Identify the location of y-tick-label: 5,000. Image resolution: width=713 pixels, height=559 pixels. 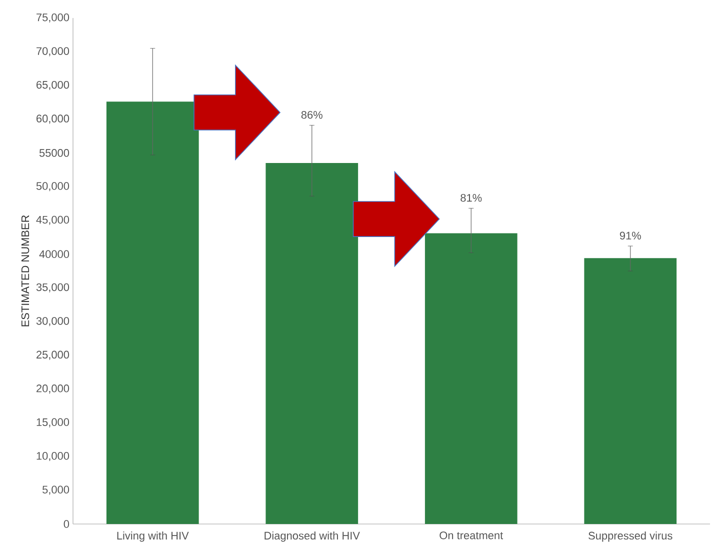
(56, 490).